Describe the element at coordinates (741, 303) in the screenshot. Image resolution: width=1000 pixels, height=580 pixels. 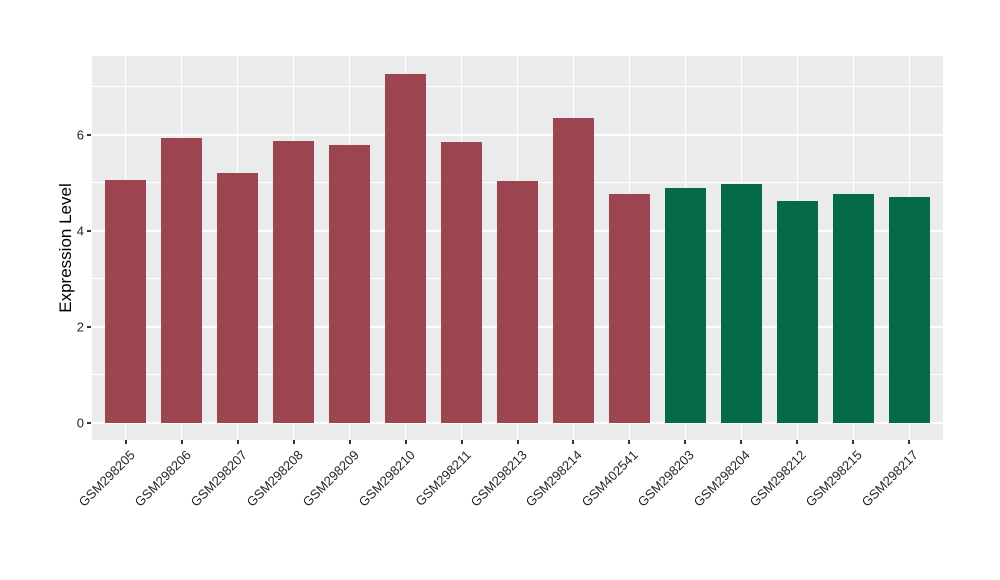
I see `bar-GSM298204` at that location.